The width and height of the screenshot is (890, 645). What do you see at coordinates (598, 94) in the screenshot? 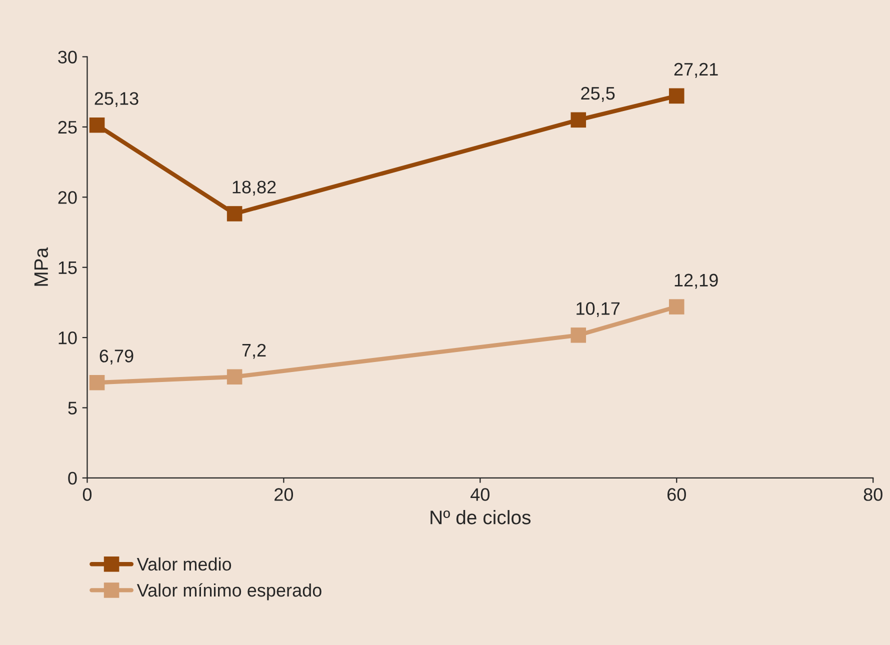
I see `data-label: 25,5` at bounding box center [598, 94].